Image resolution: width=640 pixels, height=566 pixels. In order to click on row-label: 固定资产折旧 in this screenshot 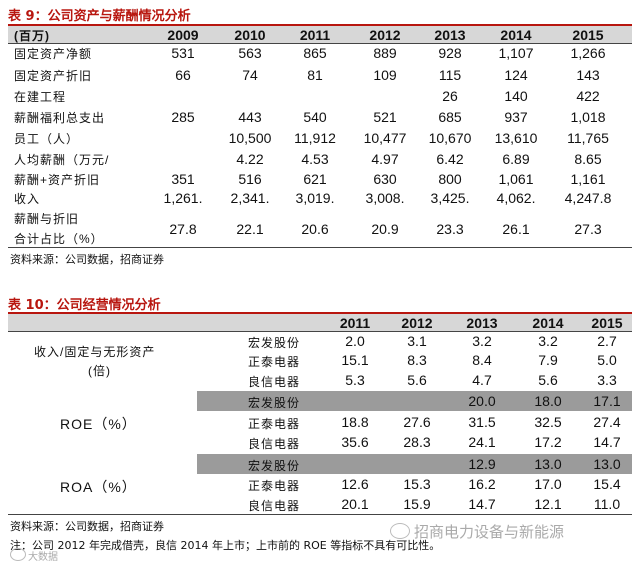, I will do `click(53, 76)`.